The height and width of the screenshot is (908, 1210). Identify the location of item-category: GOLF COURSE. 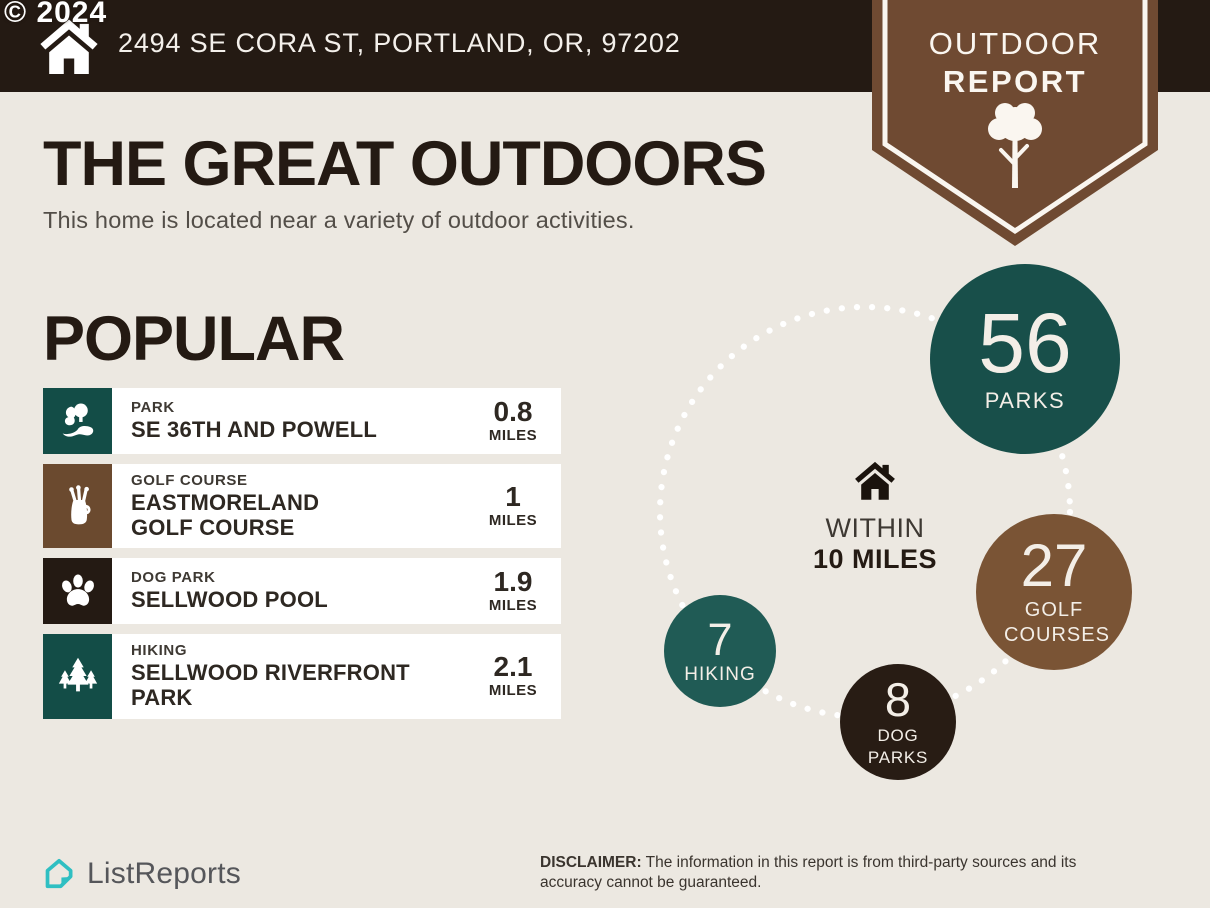
(189, 480).